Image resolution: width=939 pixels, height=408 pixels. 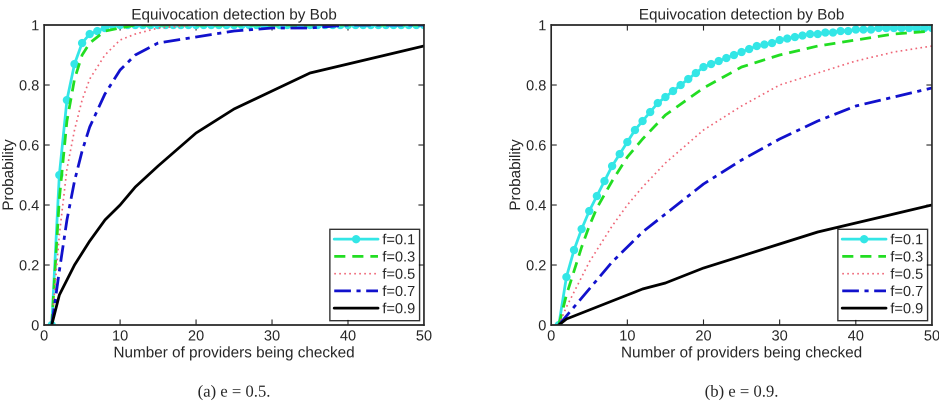 I want to click on text: (a) e = 0.5., so click(x=234, y=392).